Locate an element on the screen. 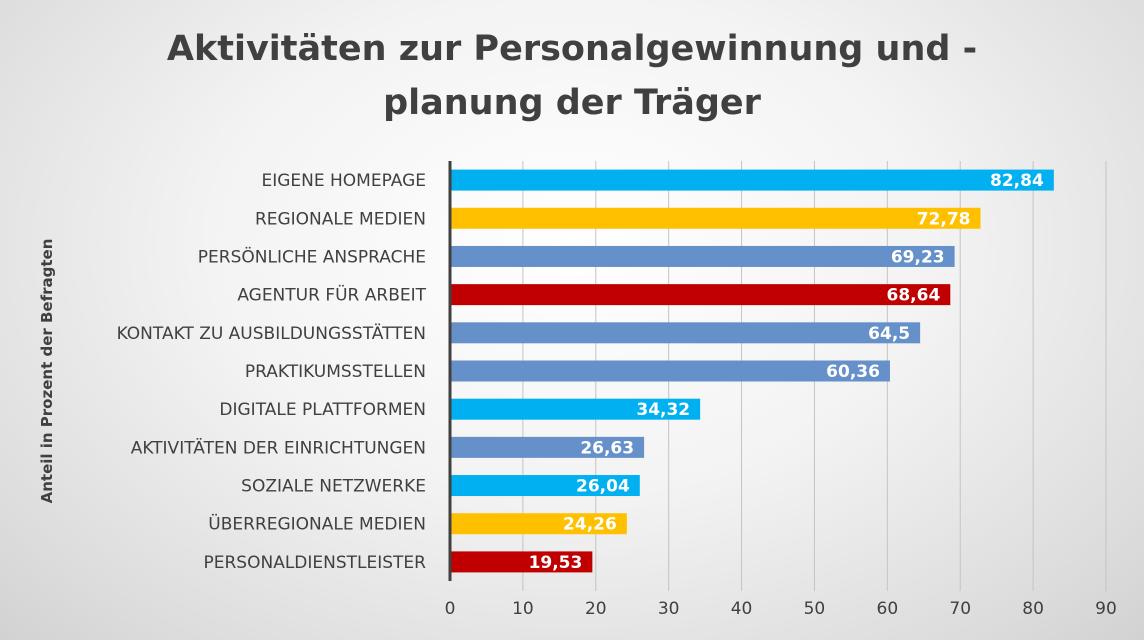 The height and width of the screenshot is (640, 1144). x-tick-label: 90 is located at coordinates (1106, 609).